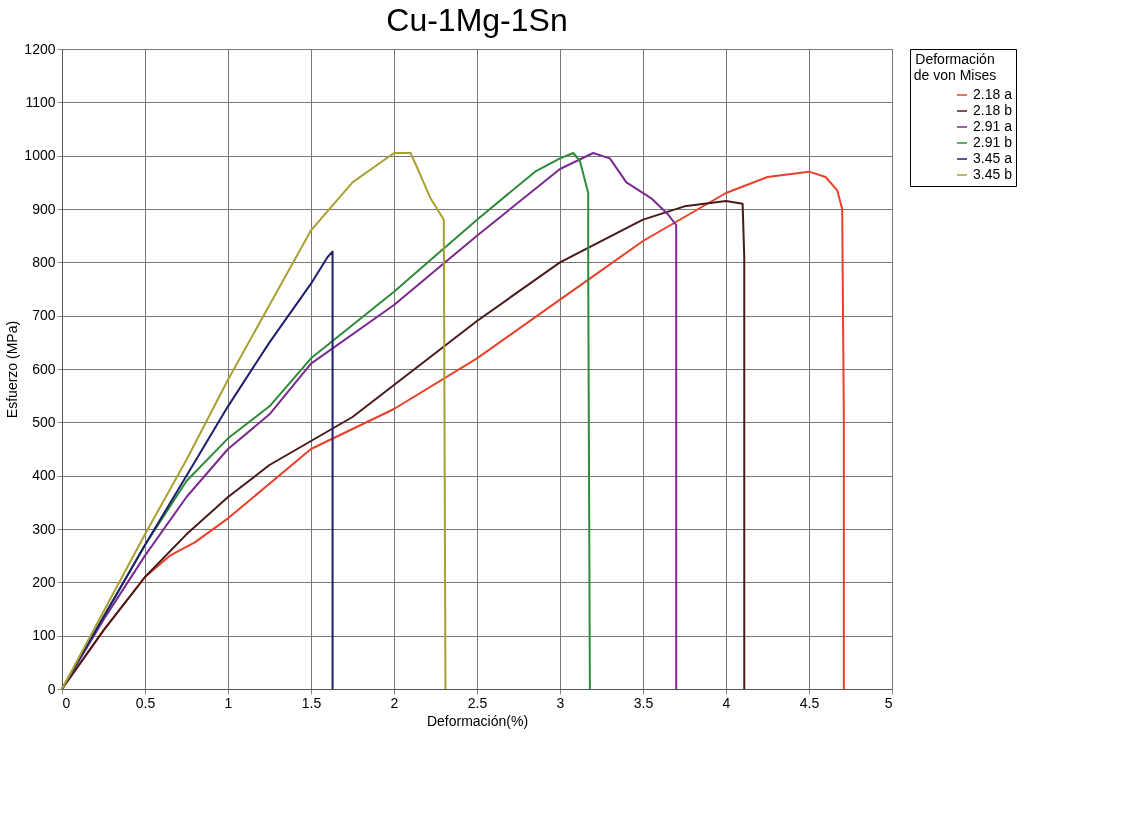 Image resolution: width=1148 pixels, height=814 pixels. What do you see at coordinates (66, 702) in the screenshot?
I see `x-tick-label: 0` at bounding box center [66, 702].